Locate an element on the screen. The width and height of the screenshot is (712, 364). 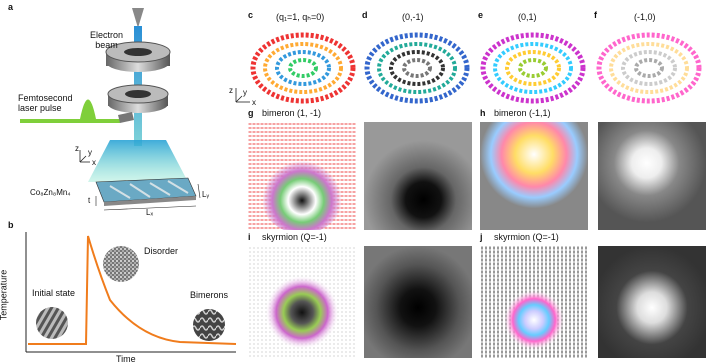
texture-axis-x: x is located at coordinates (254, 102).